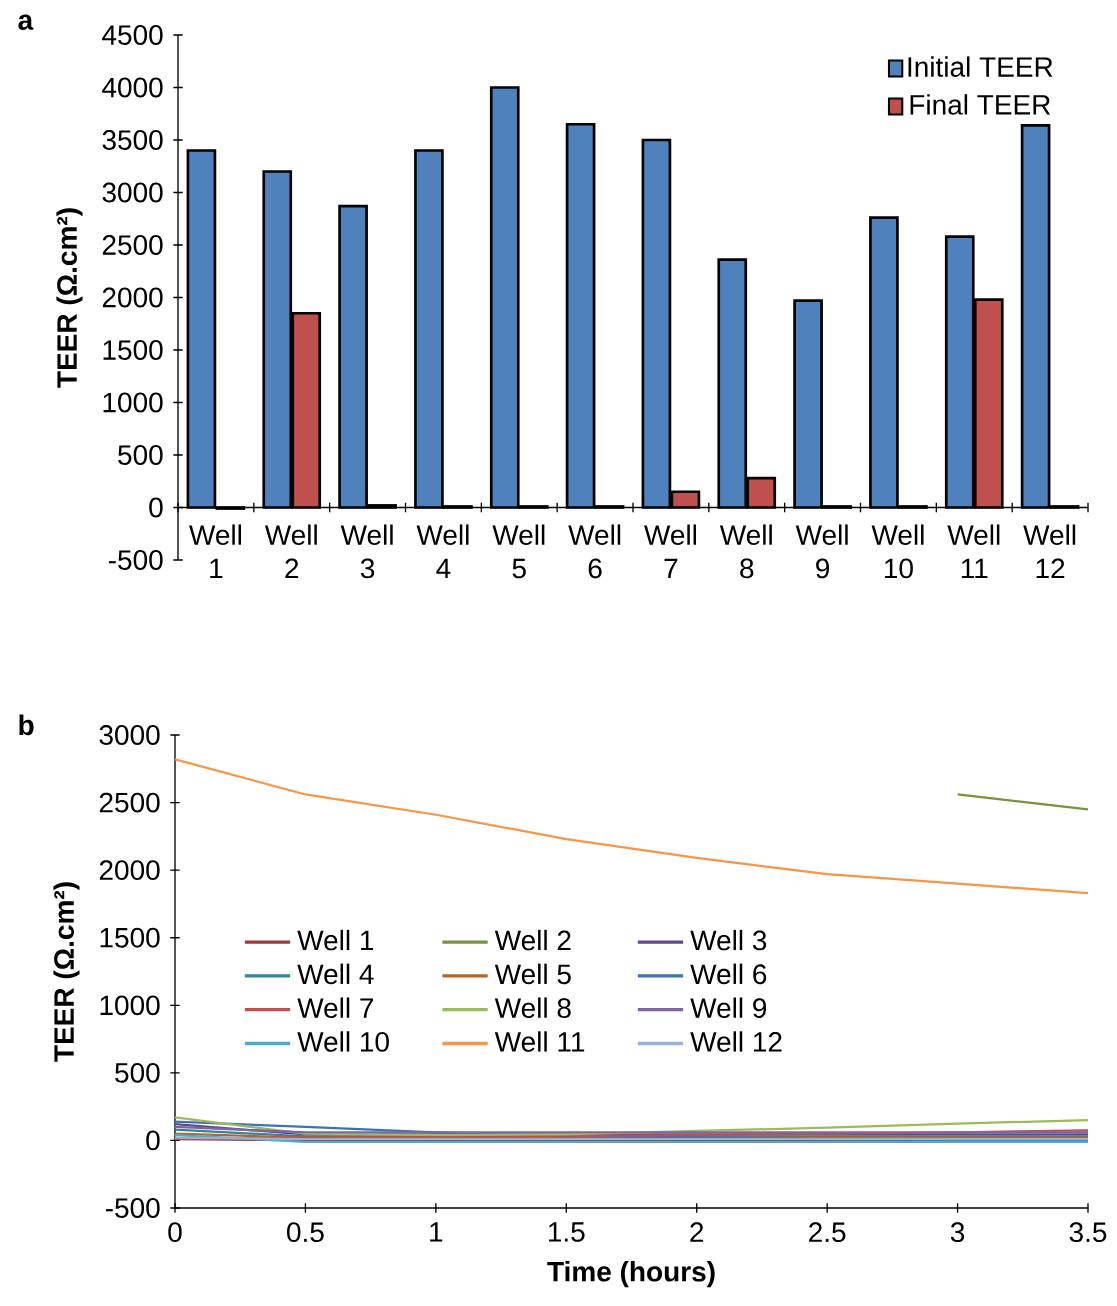  Describe the element at coordinates (175, 1232) in the screenshot. I see `x-tick-label: 0` at that location.